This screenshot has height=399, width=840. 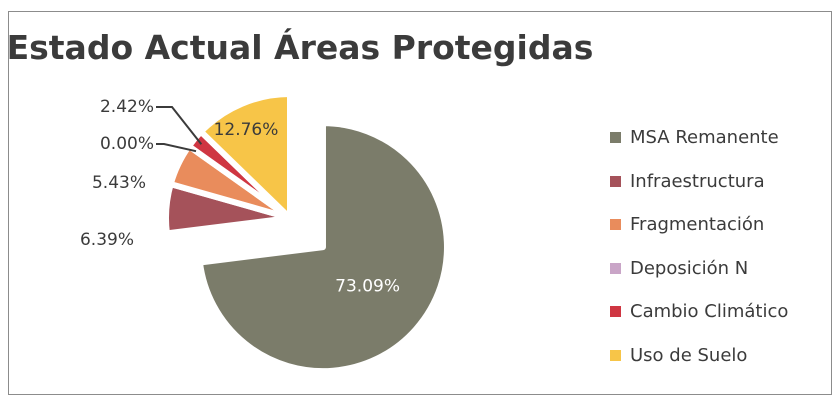 I want to click on legend-item: Deposición N, so click(x=699, y=269).